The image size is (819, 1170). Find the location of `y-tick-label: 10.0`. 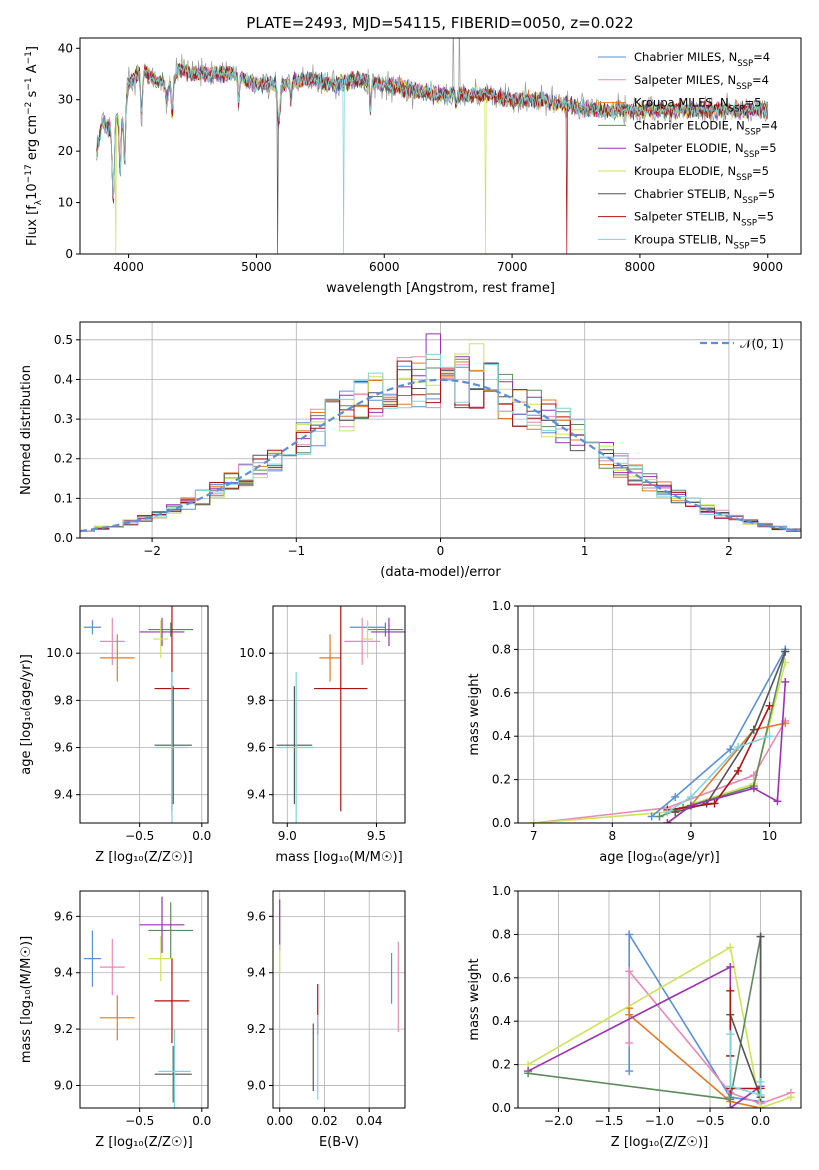

y-tick-label: 10.0 is located at coordinates (59, 653).